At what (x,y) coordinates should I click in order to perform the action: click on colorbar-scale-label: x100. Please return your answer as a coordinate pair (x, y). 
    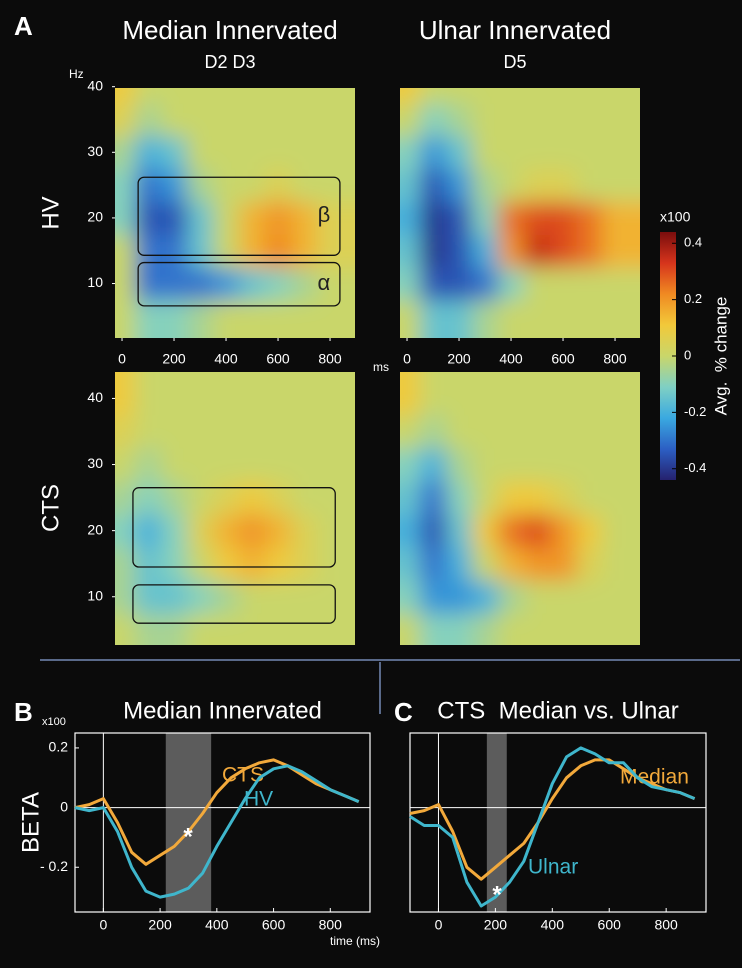
    Looking at the image, I should click on (675, 217).